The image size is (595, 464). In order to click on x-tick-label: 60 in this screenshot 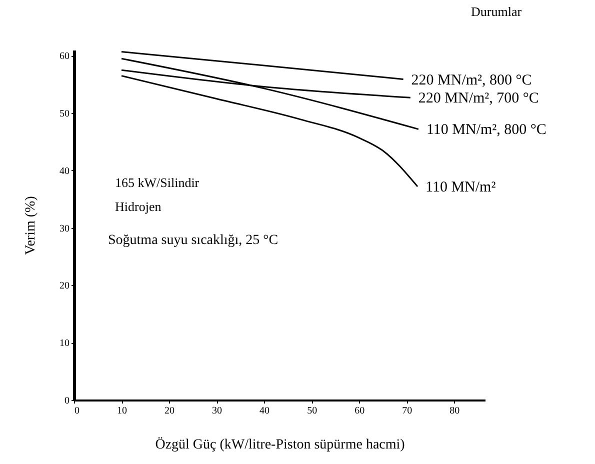, I will do `click(359, 411)`.